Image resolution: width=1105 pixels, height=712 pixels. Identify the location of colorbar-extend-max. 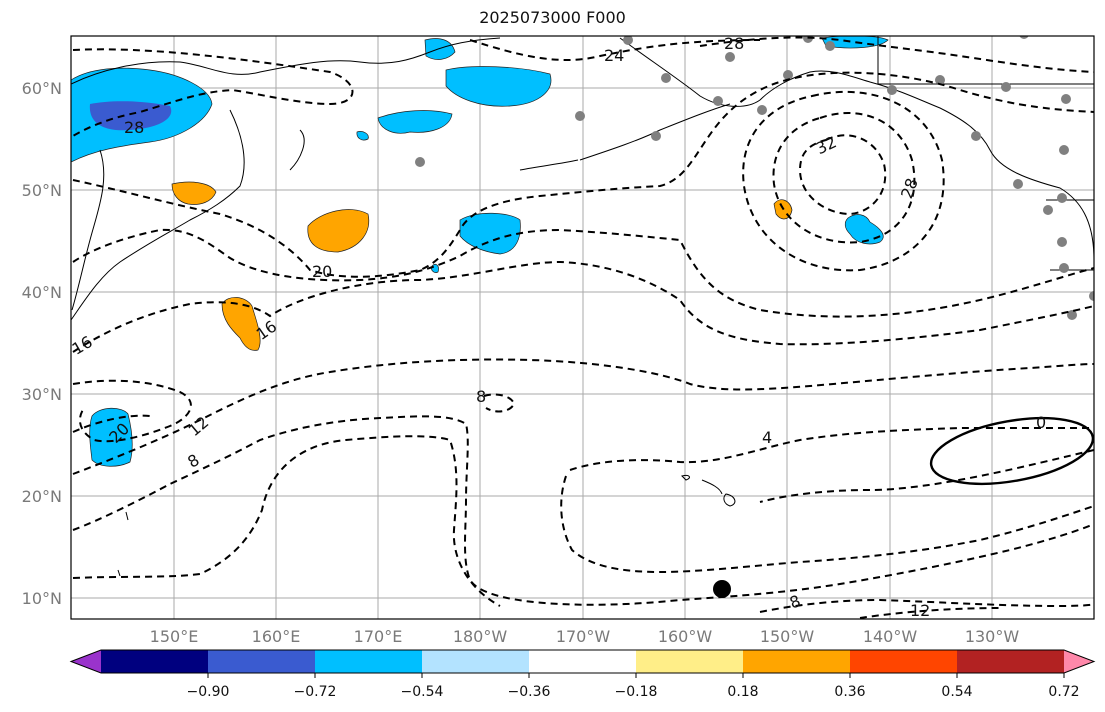
(1079, 661).